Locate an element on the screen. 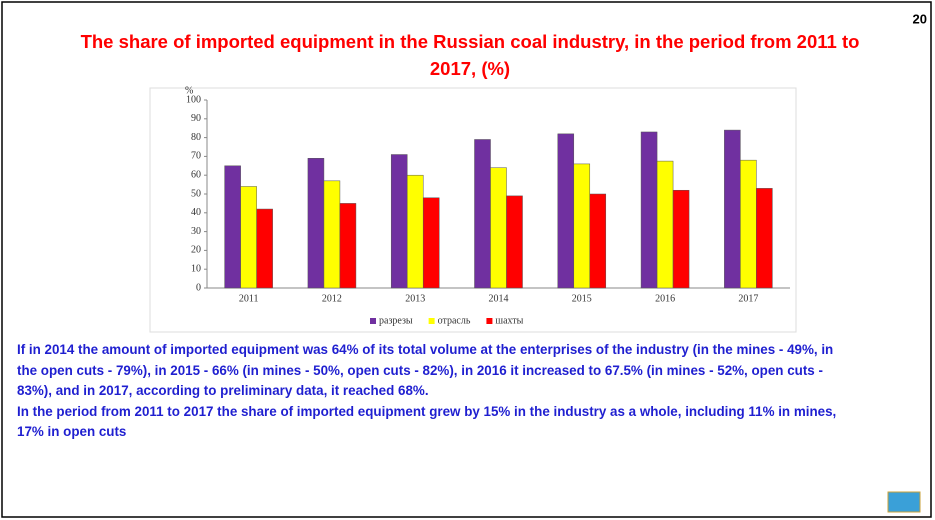 Image resolution: width=935 pixels, height=520 pixels. y-tick-label: 80 is located at coordinates (196, 137).